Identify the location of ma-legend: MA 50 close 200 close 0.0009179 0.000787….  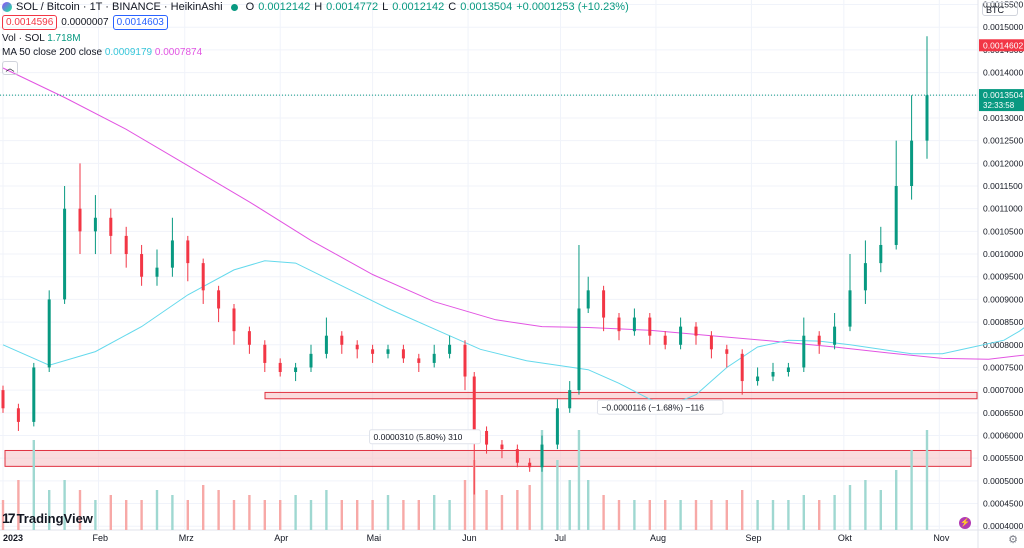
(102, 52).